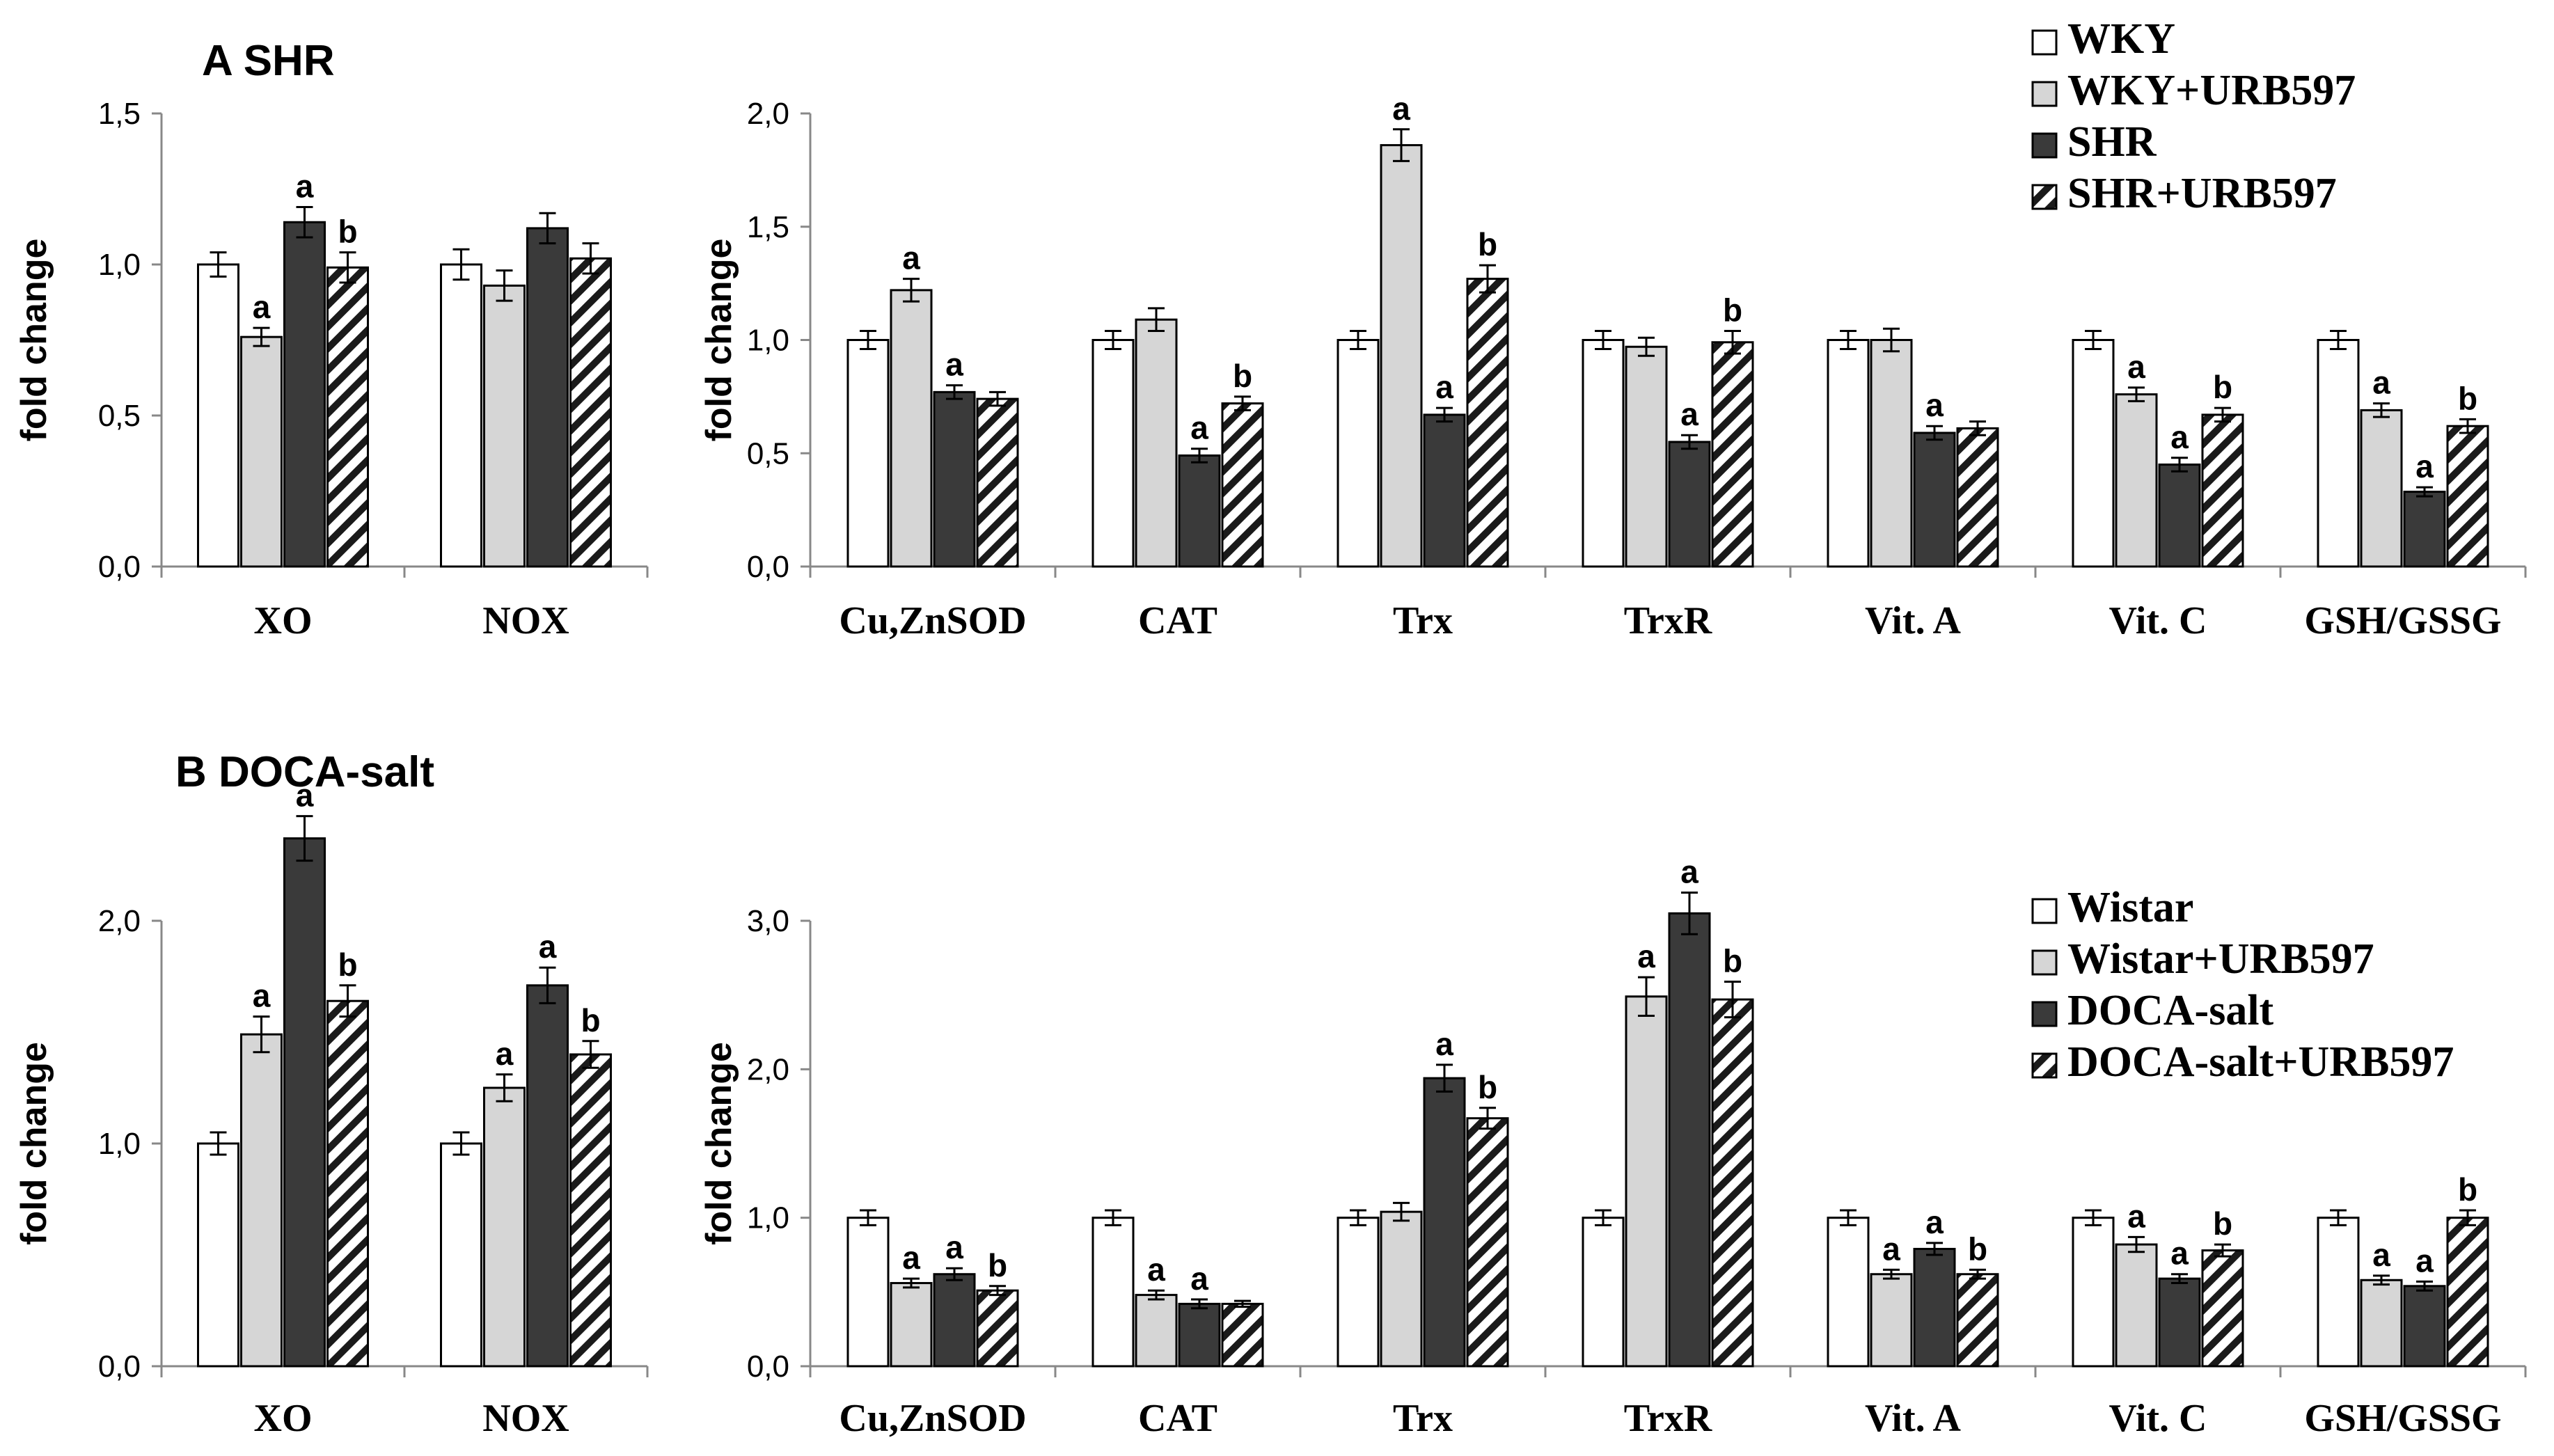  I want to click on category-label: Vit. C, so click(2157, 1419).